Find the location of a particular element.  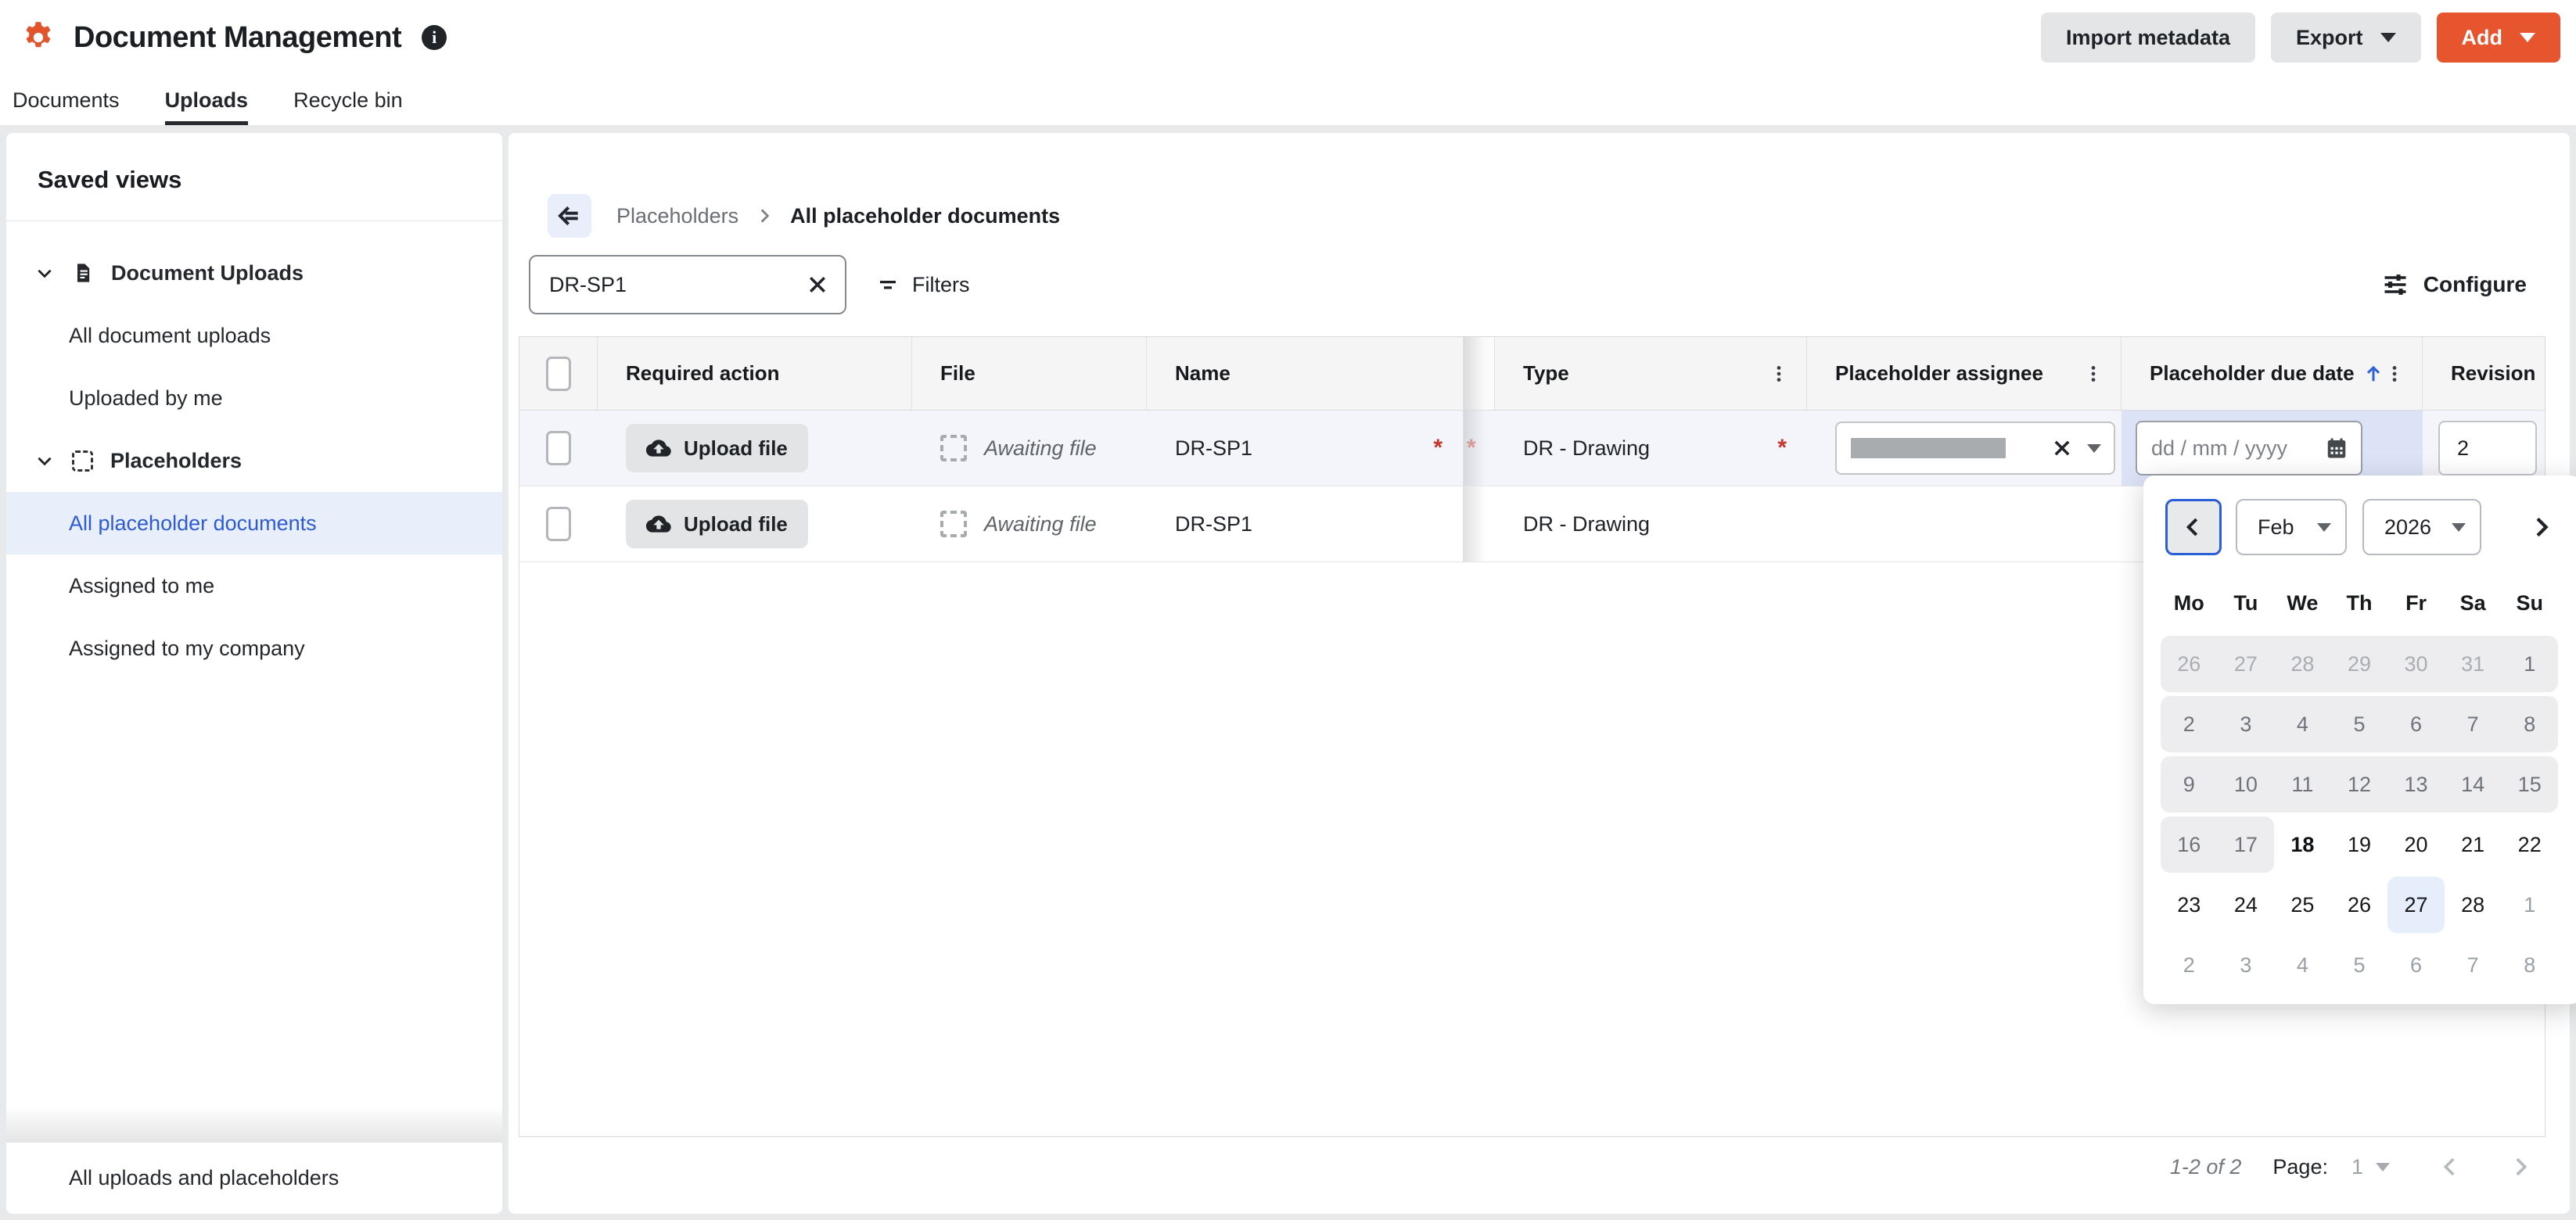

month-select: Feb is located at coordinates (2292, 527).